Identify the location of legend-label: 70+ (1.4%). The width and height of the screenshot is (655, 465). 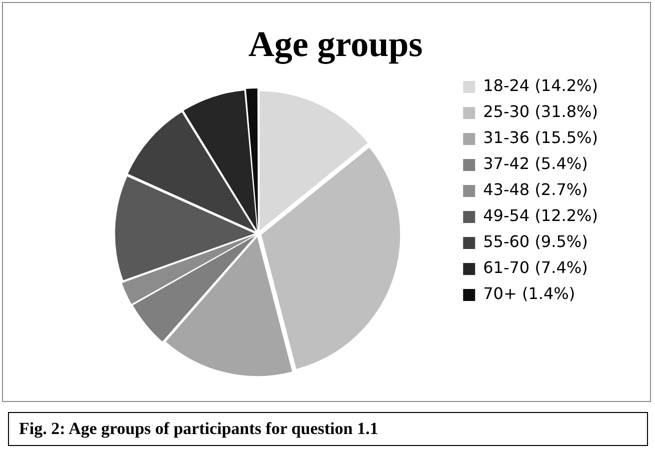
(529, 294).